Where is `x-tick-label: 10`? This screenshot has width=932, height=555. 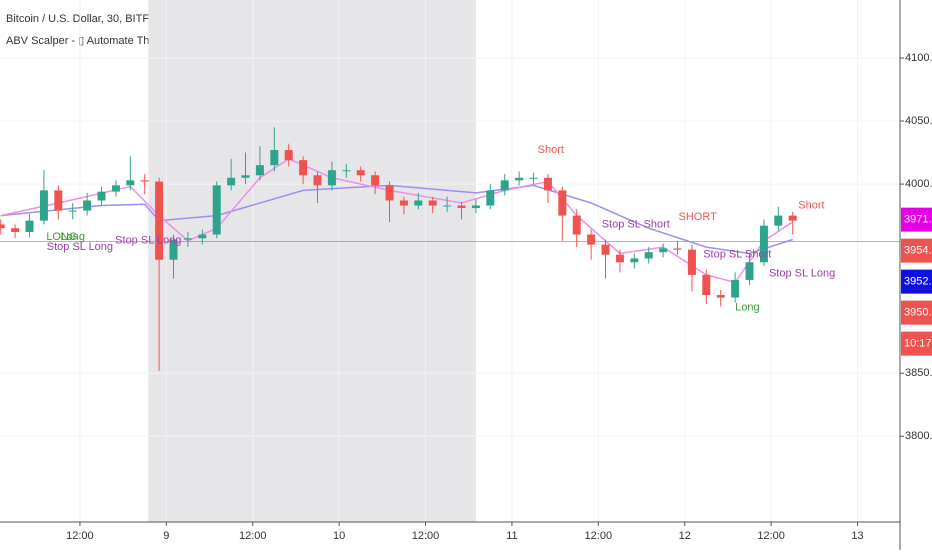 x-tick-label: 10 is located at coordinates (339, 536).